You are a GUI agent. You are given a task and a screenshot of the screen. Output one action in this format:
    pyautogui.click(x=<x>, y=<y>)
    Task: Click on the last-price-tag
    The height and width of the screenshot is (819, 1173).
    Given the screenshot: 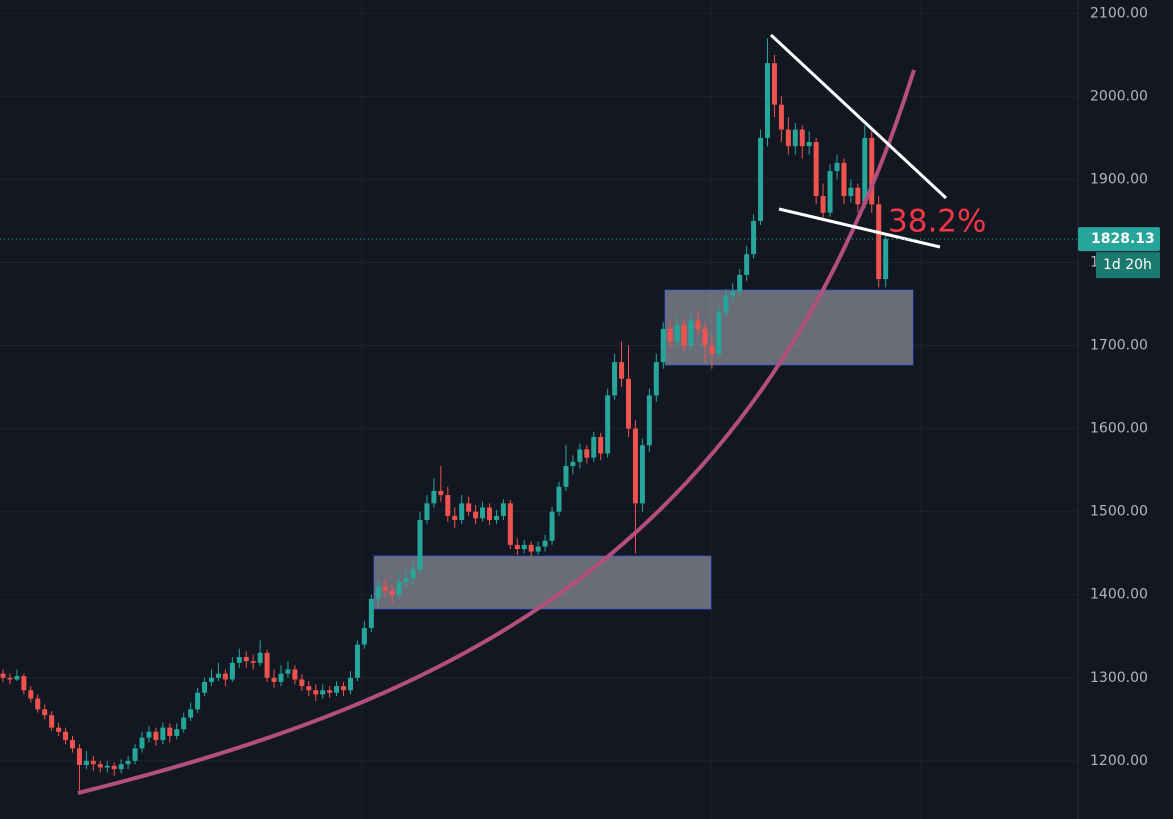 What is the action you would take?
    pyautogui.click(x=1119, y=239)
    